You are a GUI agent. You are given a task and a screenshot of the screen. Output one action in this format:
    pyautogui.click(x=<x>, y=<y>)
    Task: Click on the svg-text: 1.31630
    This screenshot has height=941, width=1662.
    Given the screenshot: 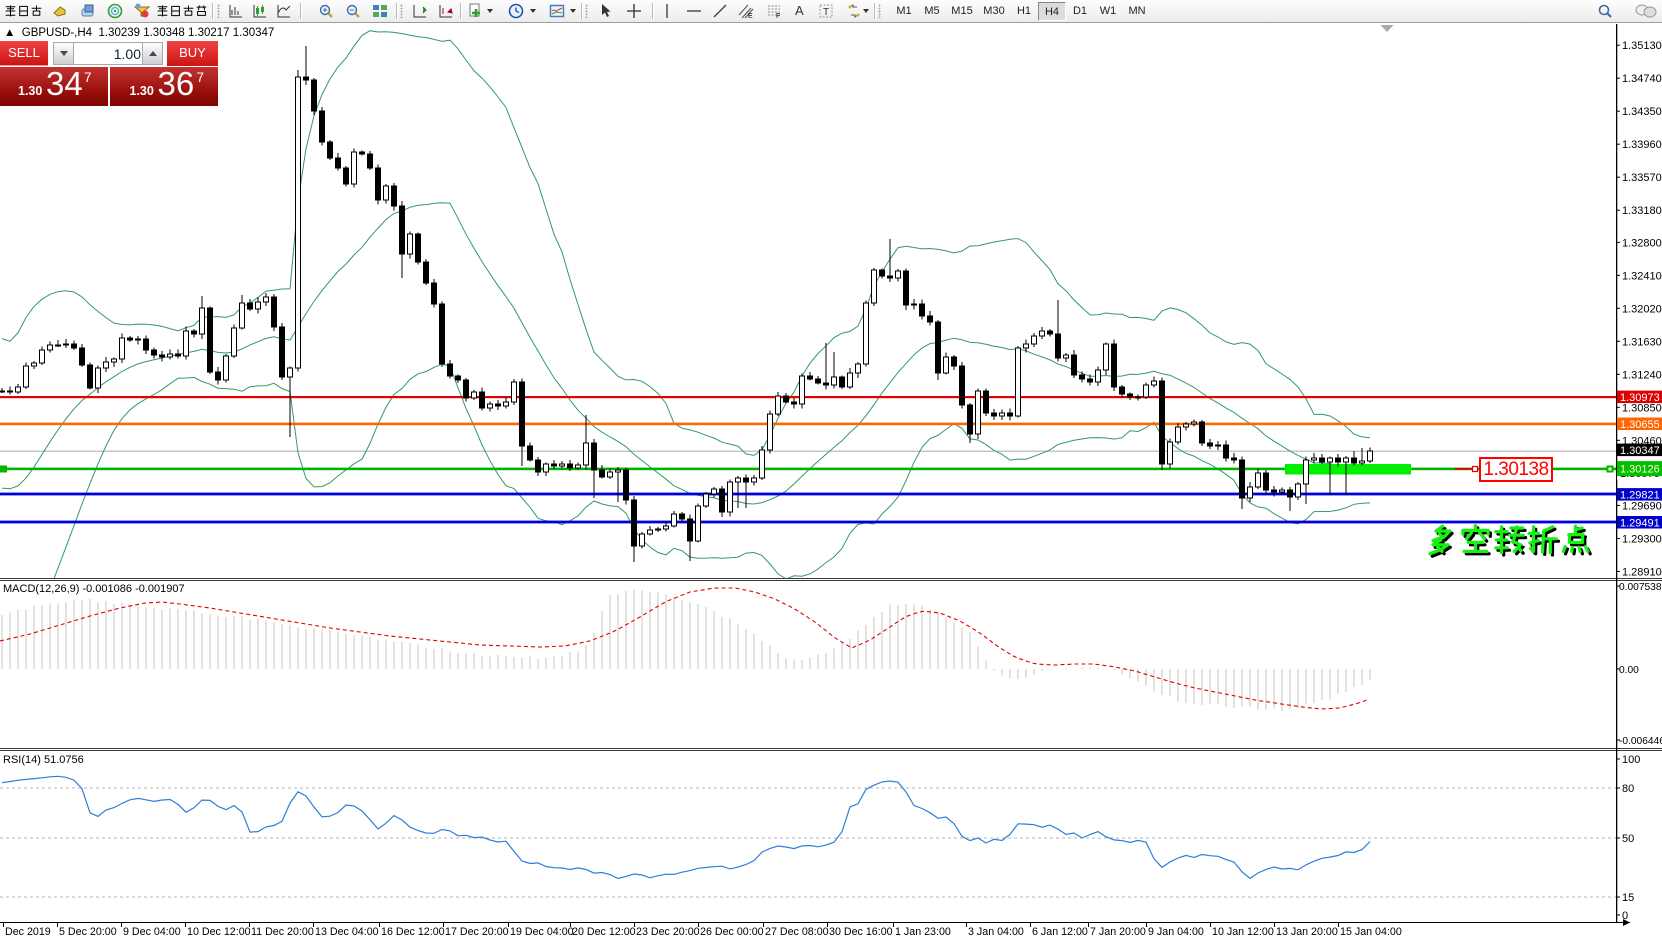 What is the action you would take?
    pyautogui.click(x=1642, y=342)
    